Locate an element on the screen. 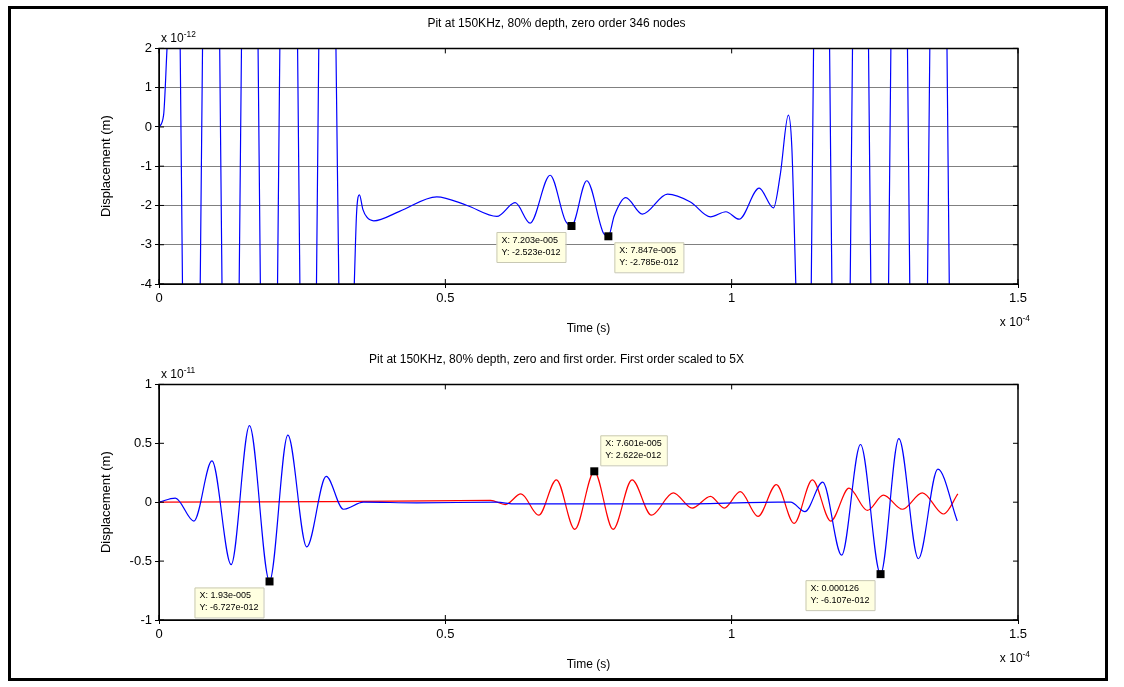 This screenshot has width=1124, height=687. chart-title: Pit at 150KHz, 80% depth, zero and first order. First order scaled to 5X is located at coordinates (556, 358).